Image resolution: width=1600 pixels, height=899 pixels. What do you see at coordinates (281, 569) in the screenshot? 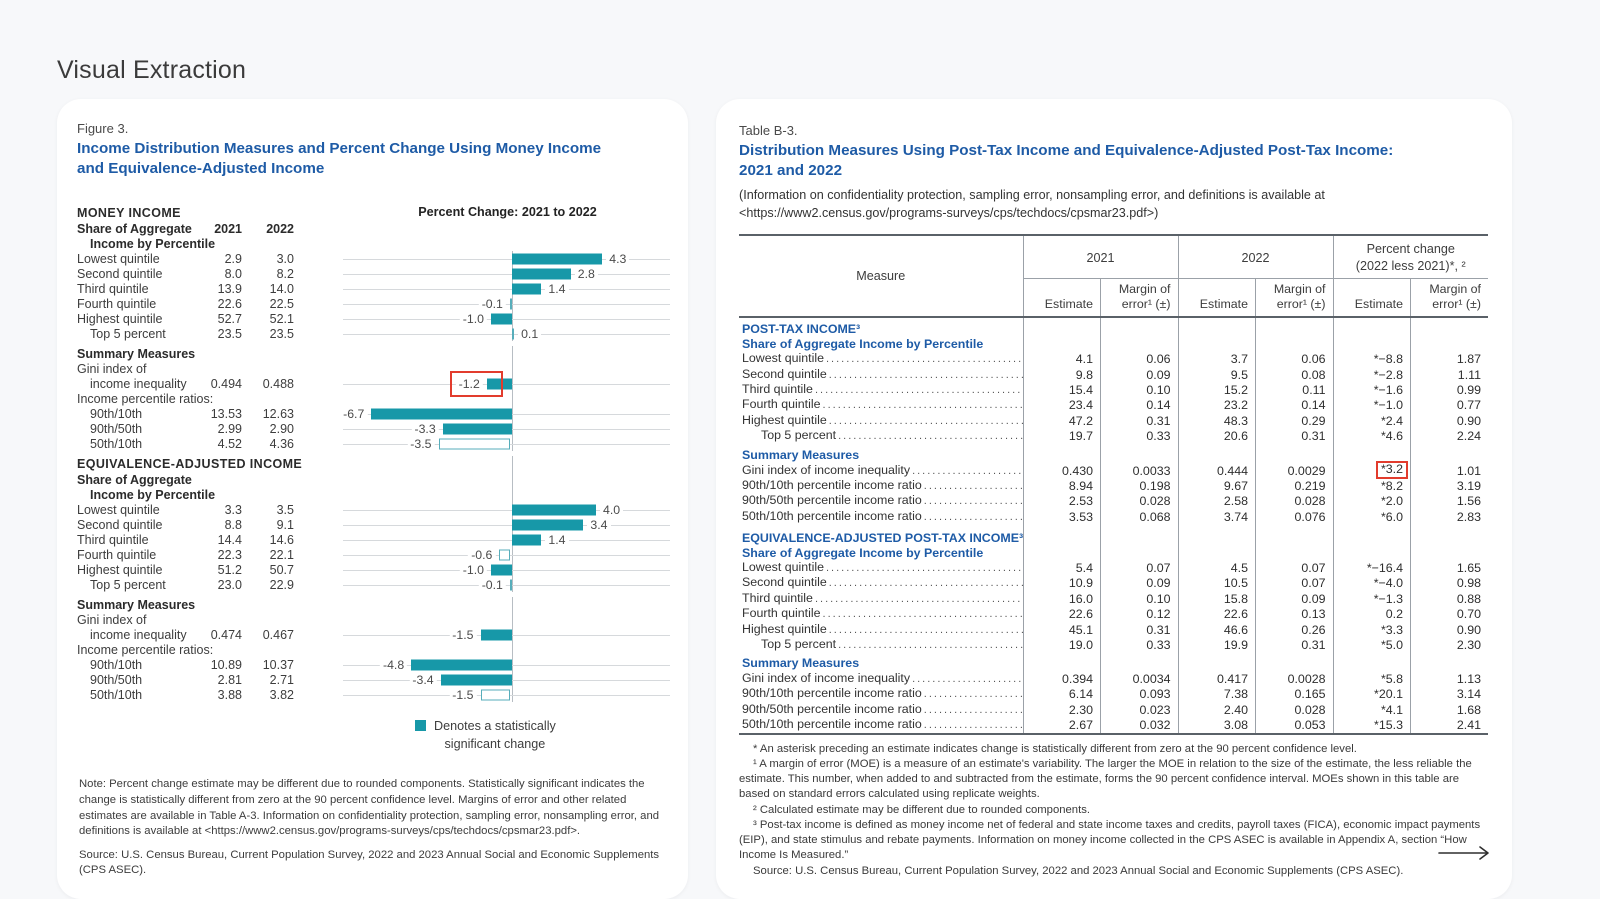
I see `value-2022: 50.7` at bounding box center [281, 569].